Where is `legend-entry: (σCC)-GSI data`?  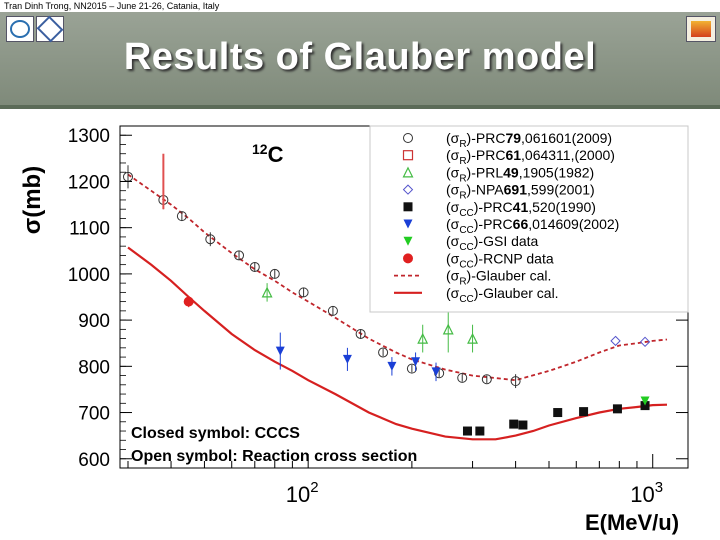
legend-entry: (σCC)-GSI data is located at coordinates (492, 243).